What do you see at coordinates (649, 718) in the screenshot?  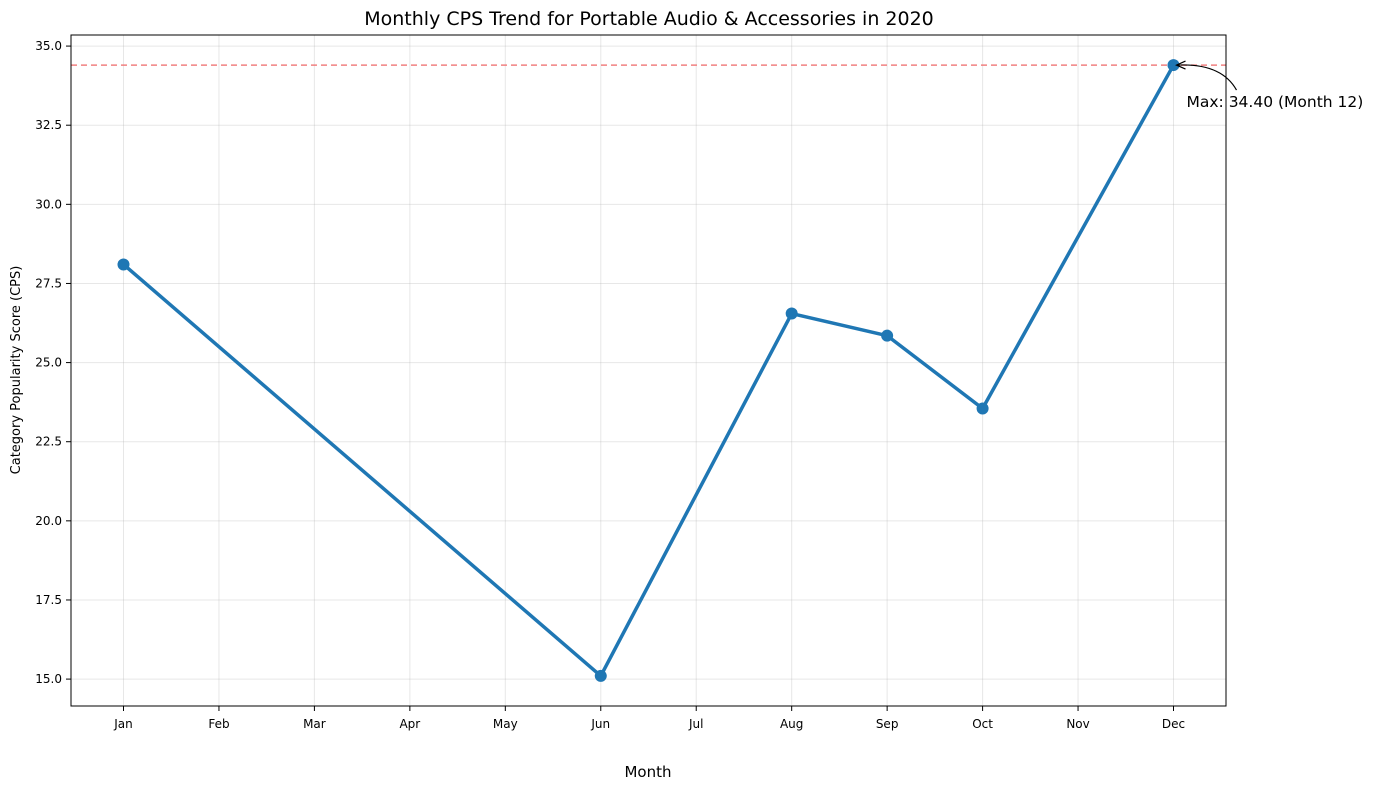 I see `x-axis-ticks: Jan Feb Mar Apr May Jun Jul Aug Sep Oct Nov Dec` at bounding box center [649, 718].